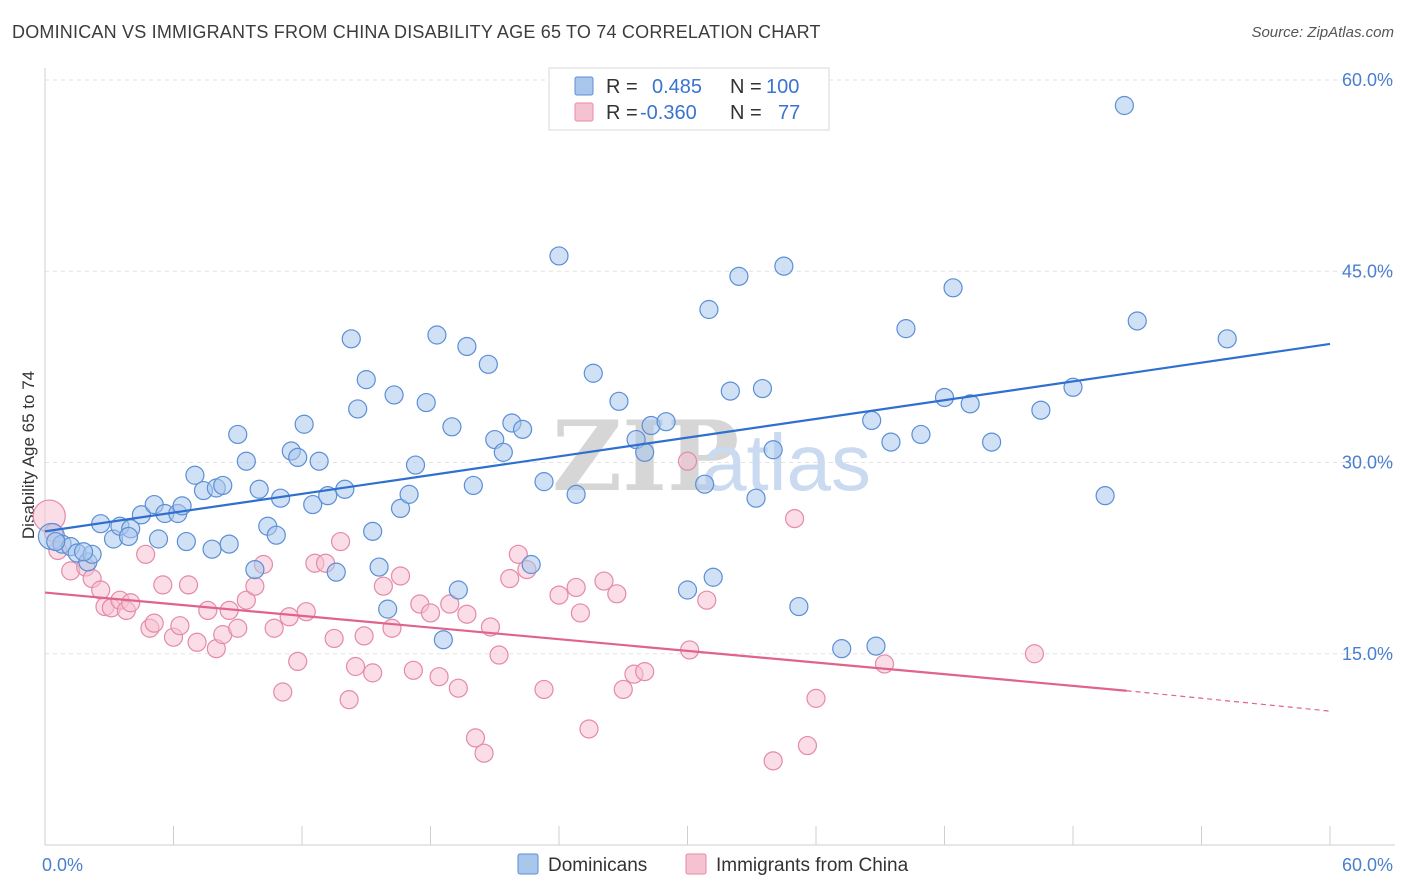 The height and width of the screenshot is (892, 1406). Describe the element at coordinates (746, 87) in the screenshot. I see `legend-n-label-1: N =` at that location.